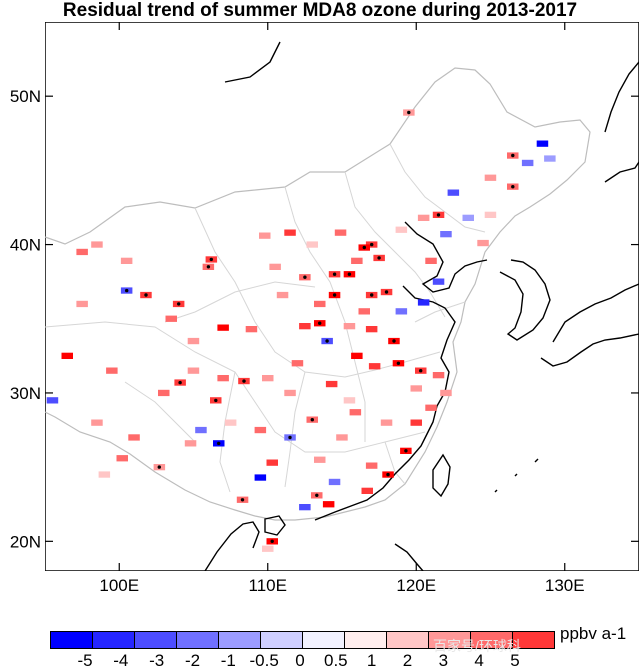 The image size is (640, 672). Describe the element at coordinates (25, 245) in the screenshot. I see `lat-tick-label: 40N` at that location.